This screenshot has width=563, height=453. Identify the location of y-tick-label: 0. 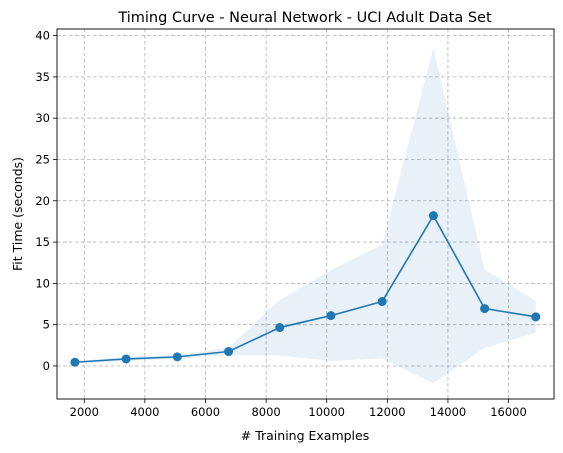
(46, 366).